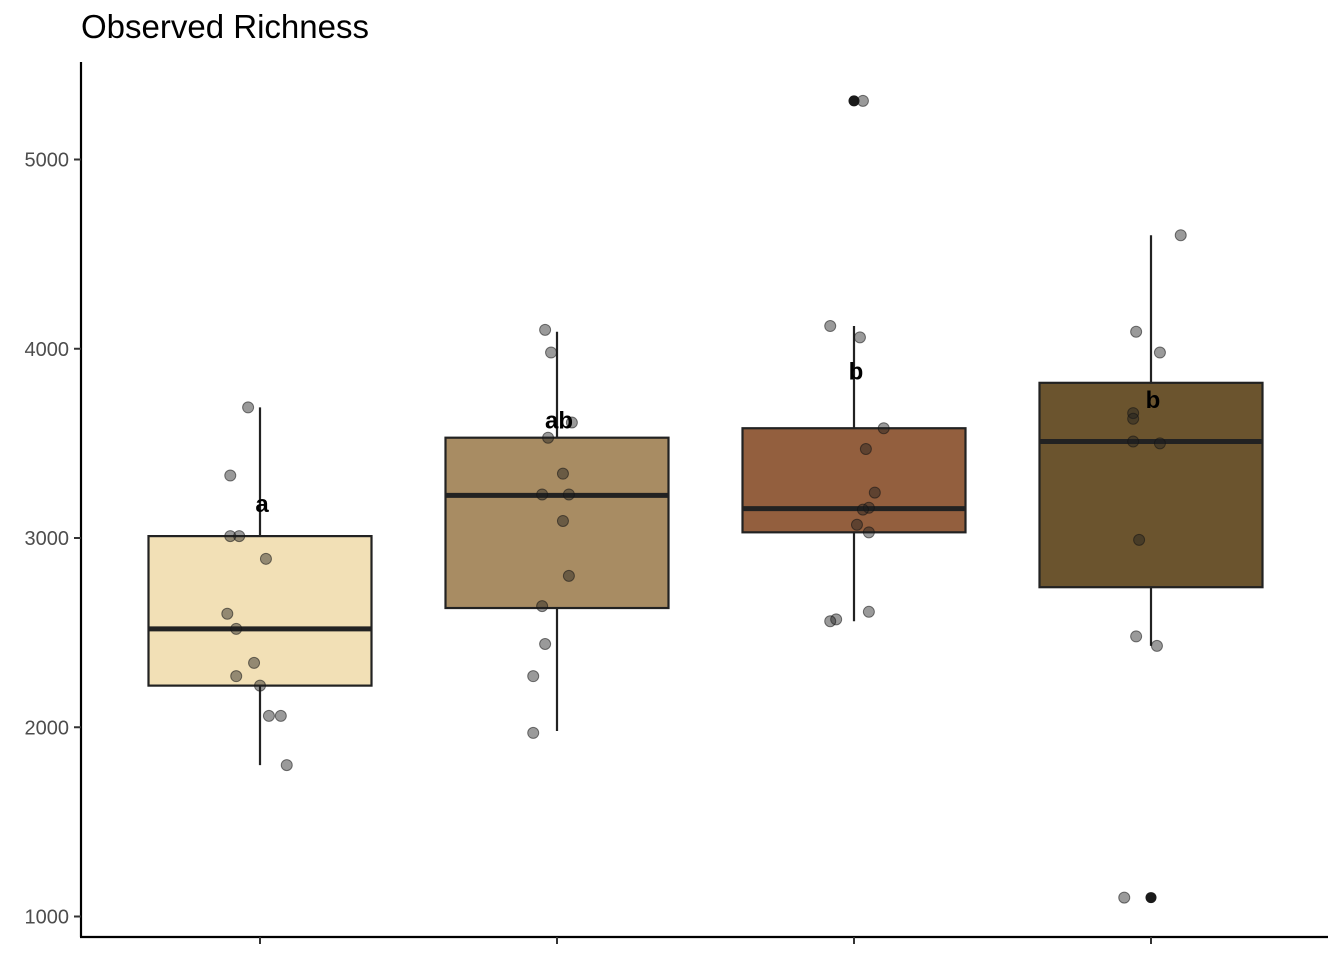  I want to click on y-tick-label: 1000, so click(47, 918).